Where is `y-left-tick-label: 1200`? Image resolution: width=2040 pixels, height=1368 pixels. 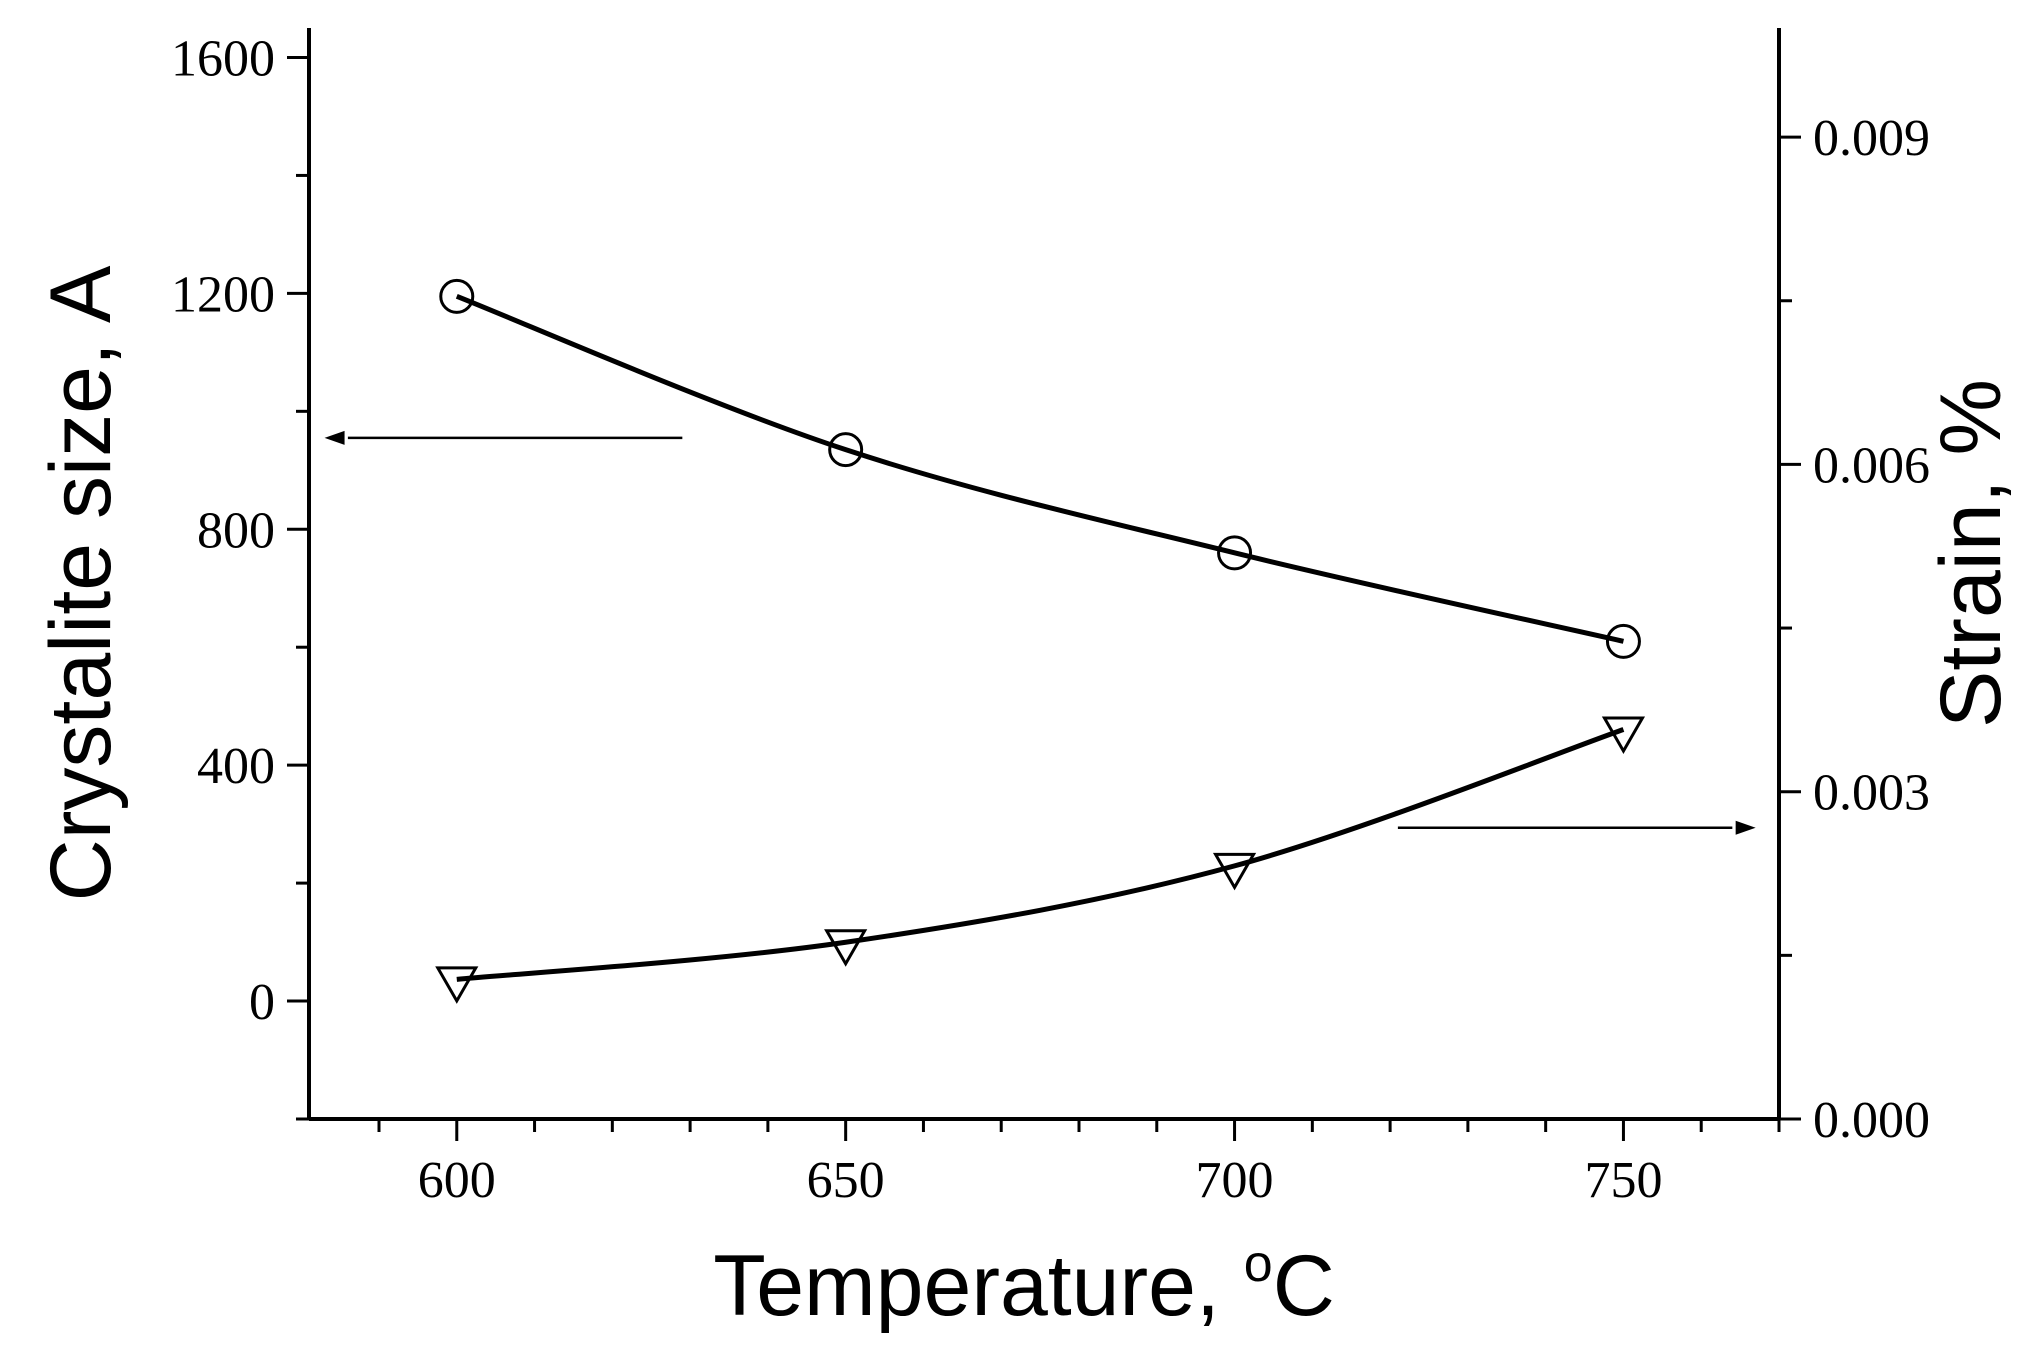
y-left-tick-label: 1200 is located at coordinates (223, 294).